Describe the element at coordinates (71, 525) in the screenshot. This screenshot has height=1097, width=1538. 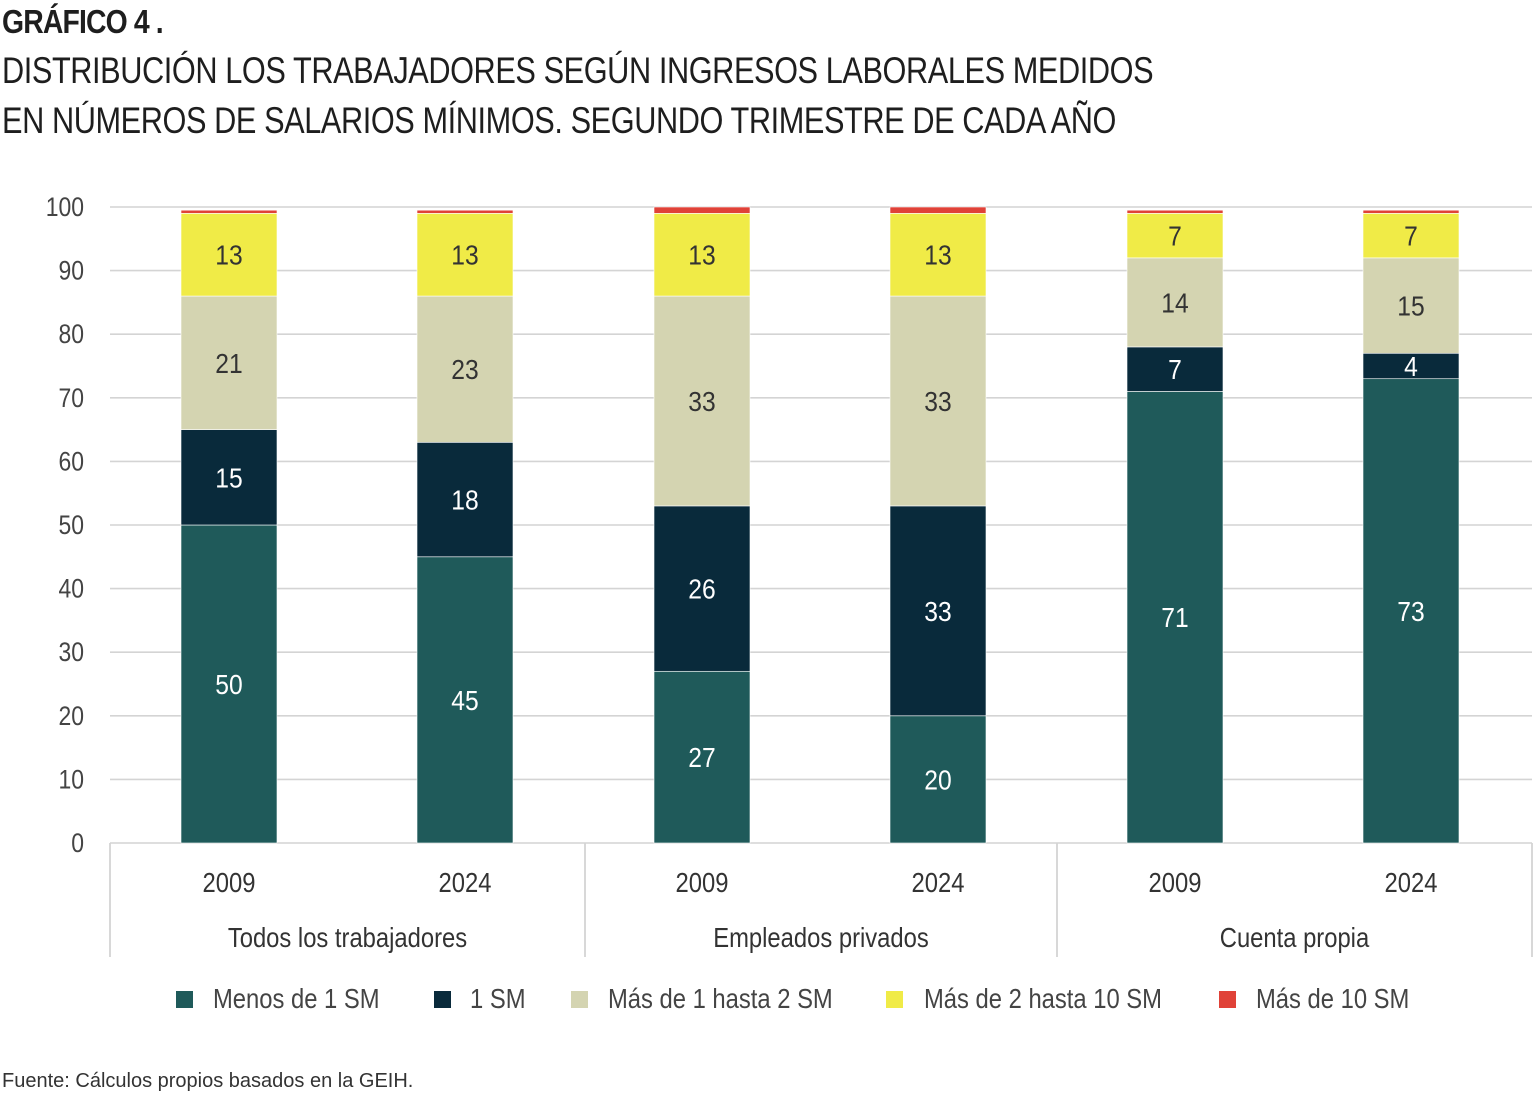
I see `y-tick-label-50: 50` at that location.